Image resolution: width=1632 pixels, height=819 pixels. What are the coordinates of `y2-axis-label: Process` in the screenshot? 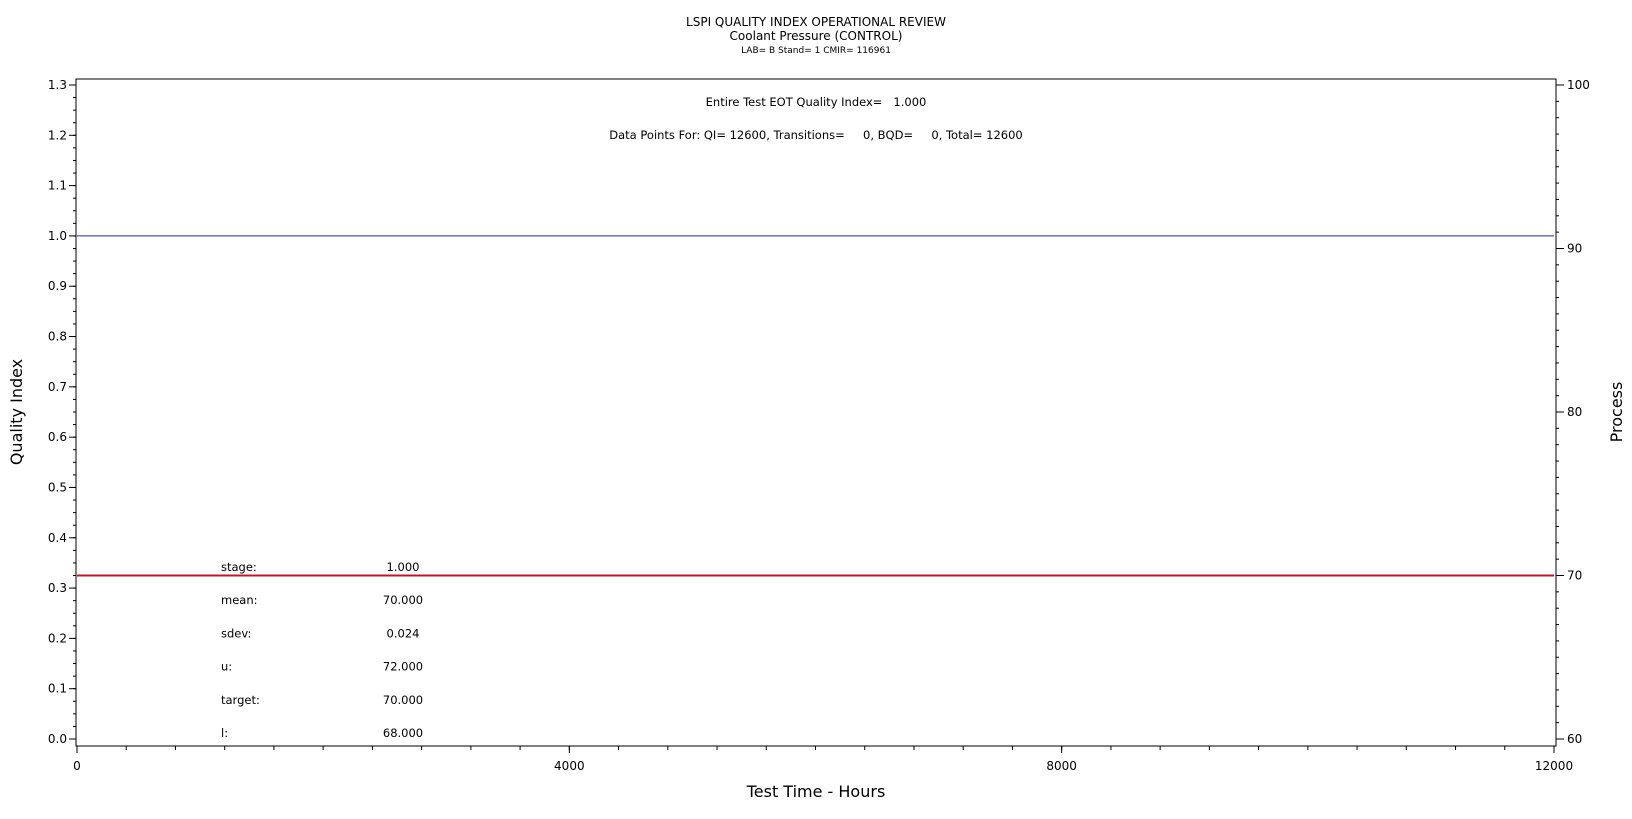 It's located at (1616, 412).